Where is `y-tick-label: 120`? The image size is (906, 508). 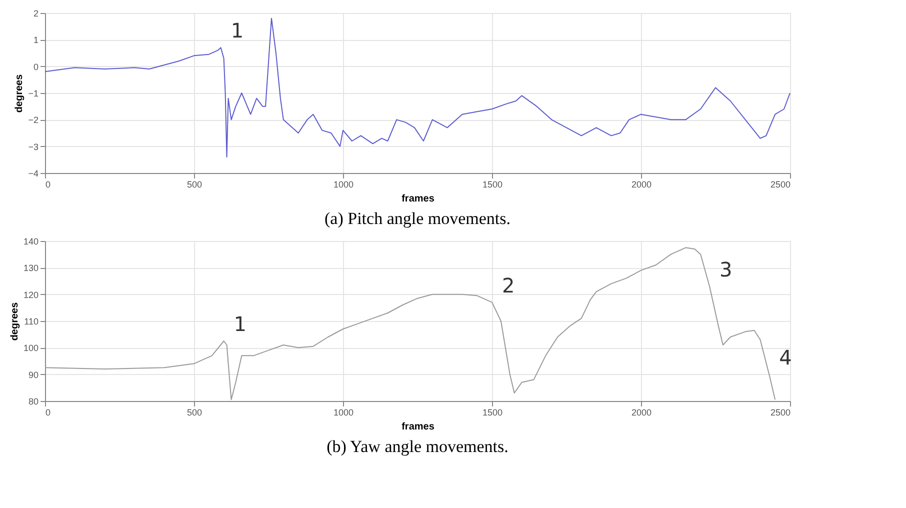 y-tick-label: 120 is located at coordinates (30, 295).